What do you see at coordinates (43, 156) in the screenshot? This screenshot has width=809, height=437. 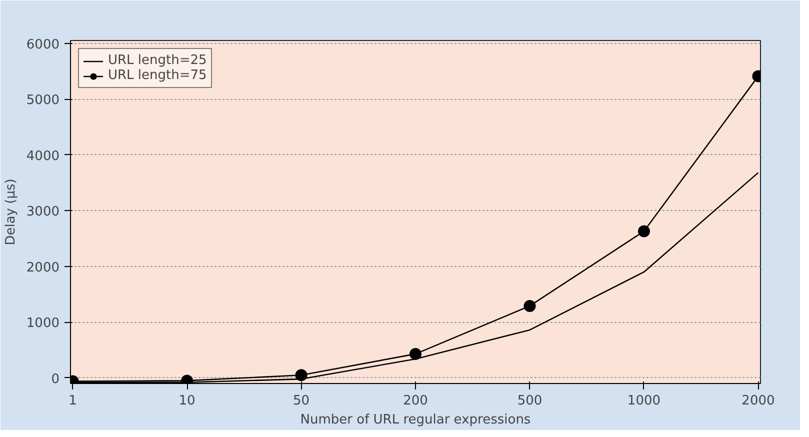 I see `y-tick-label: 4000` at bounding box center [43, 156].